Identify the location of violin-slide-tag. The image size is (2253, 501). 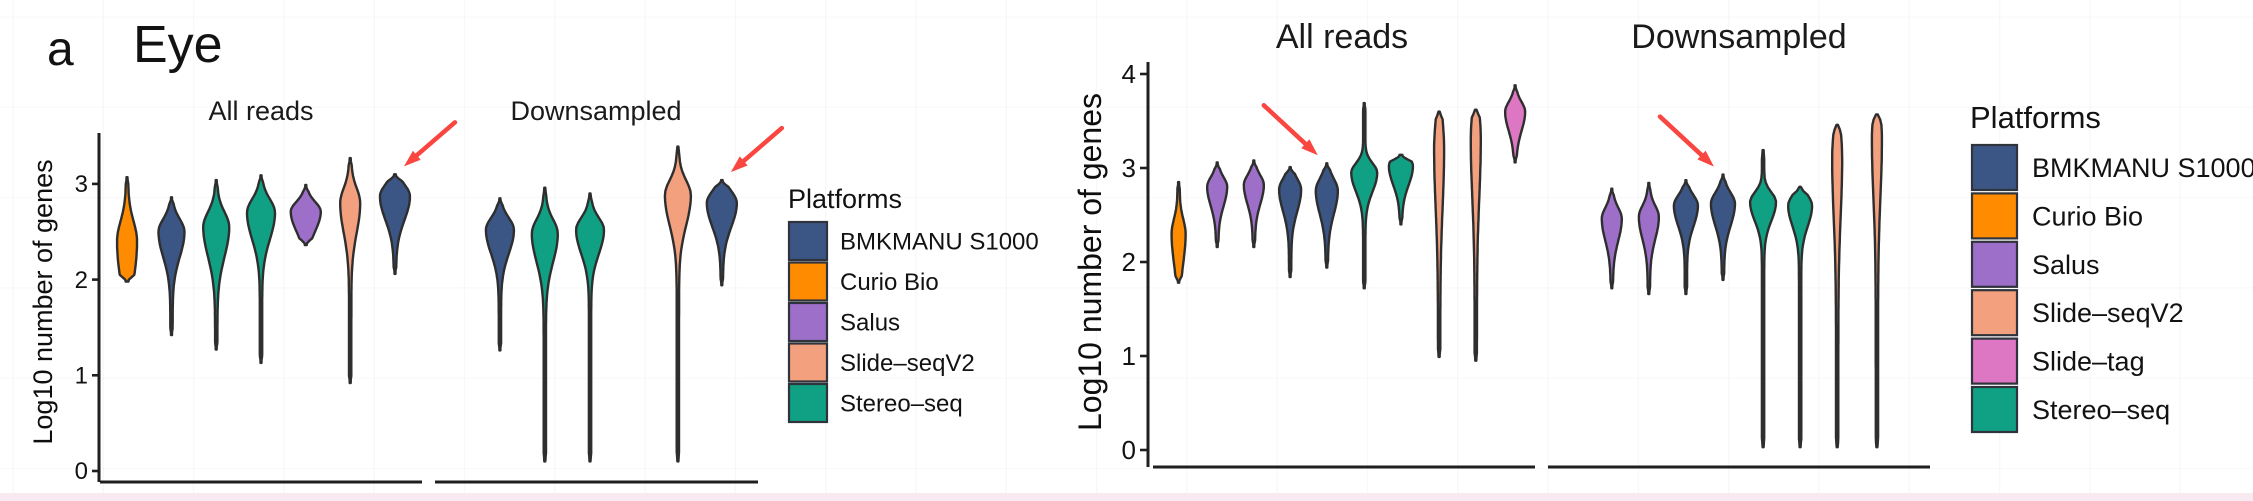
(1515, 124).